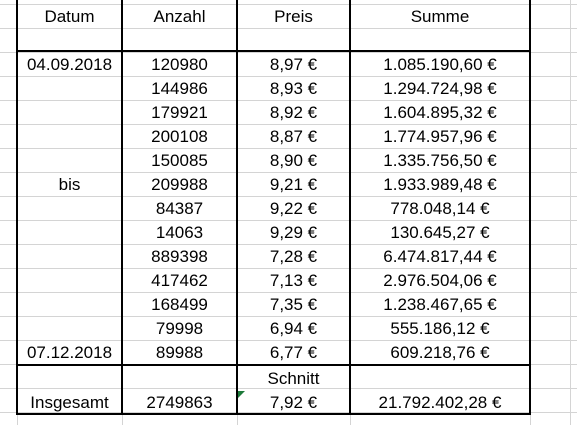 Image resolution: width=577 pixels, height=425 pixels. I want to click on cell-summe: 609.218,76 €, so click(440, 352).